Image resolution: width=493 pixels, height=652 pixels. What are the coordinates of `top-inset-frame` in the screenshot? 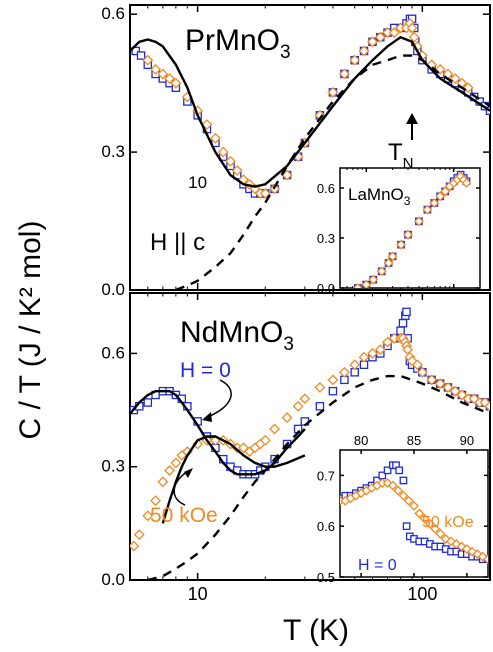 It's located at (410, 228).